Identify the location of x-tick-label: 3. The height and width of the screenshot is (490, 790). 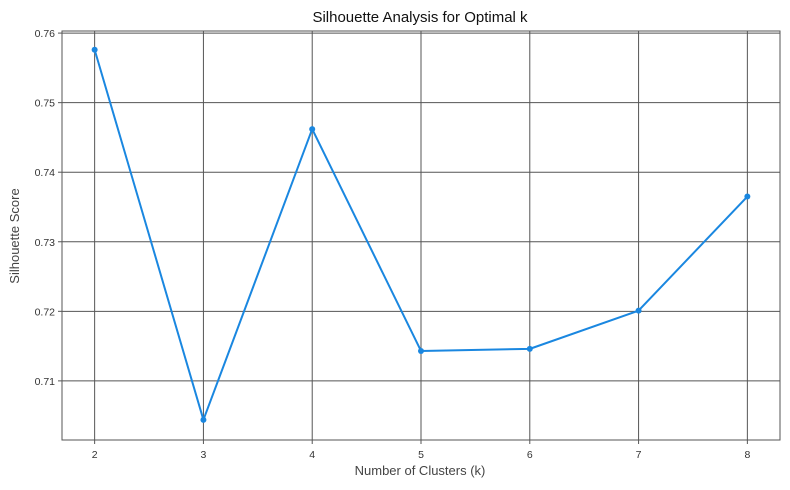
(204, 455).